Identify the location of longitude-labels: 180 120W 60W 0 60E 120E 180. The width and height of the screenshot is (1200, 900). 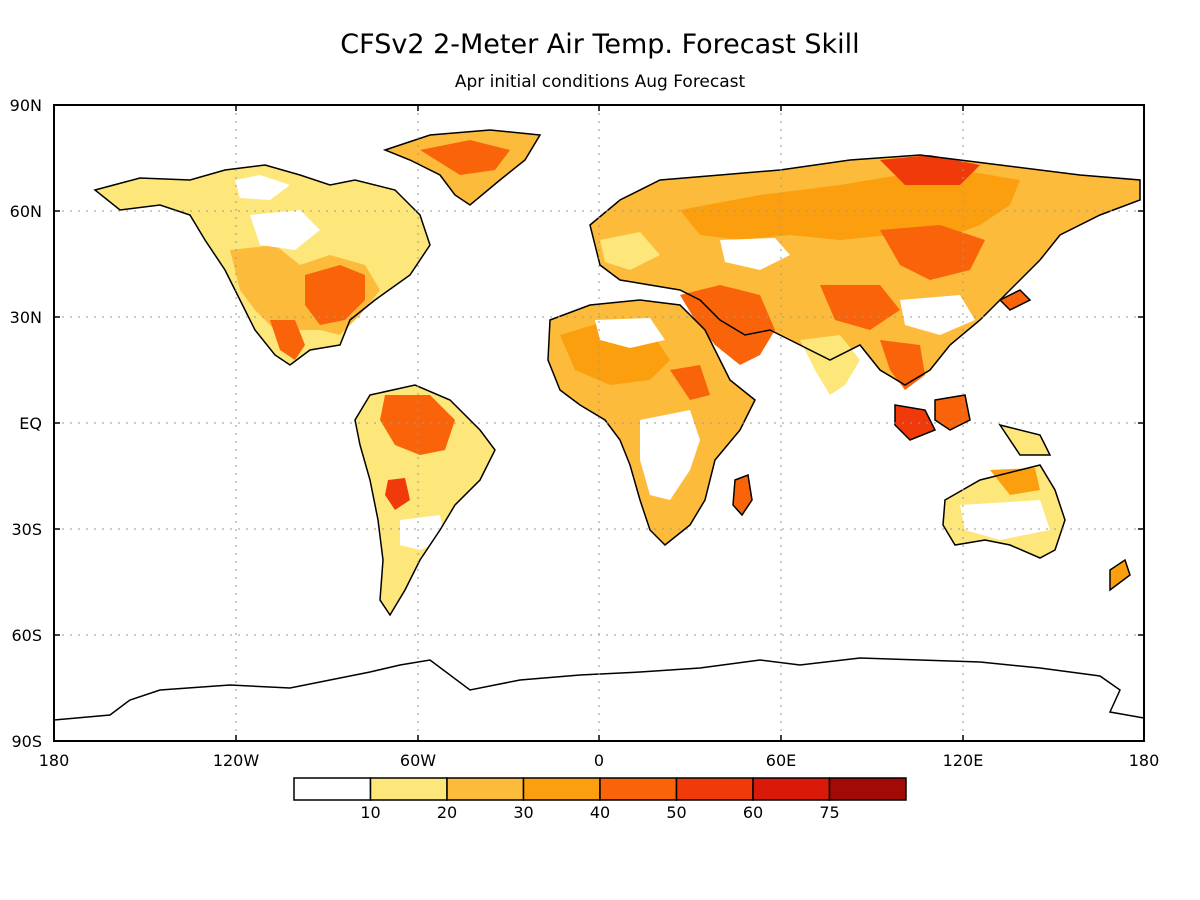
(599, 760).